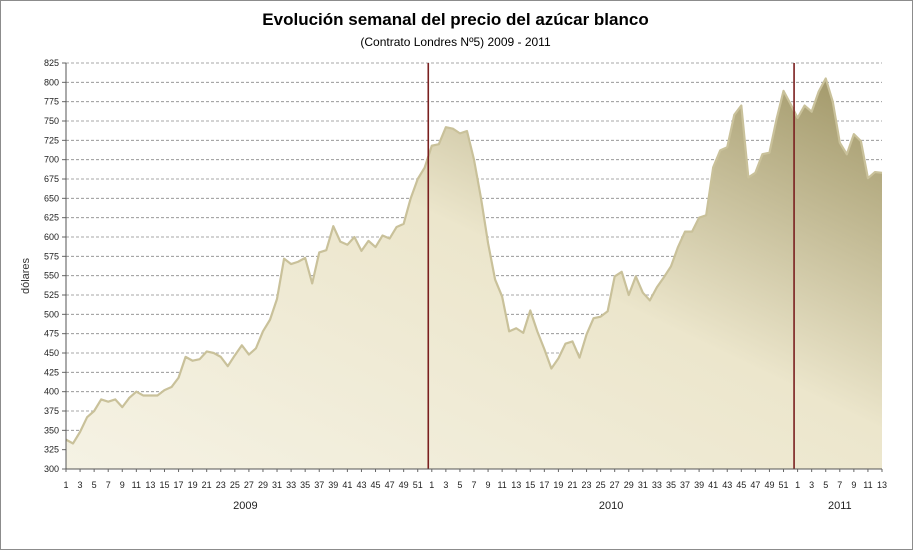 The width and height of the screenshot is (913, 550). What do you see at coordinates (51, 276) in the screenshot?
I see `y-tick-label: 550` at bounding box center [51, 276].